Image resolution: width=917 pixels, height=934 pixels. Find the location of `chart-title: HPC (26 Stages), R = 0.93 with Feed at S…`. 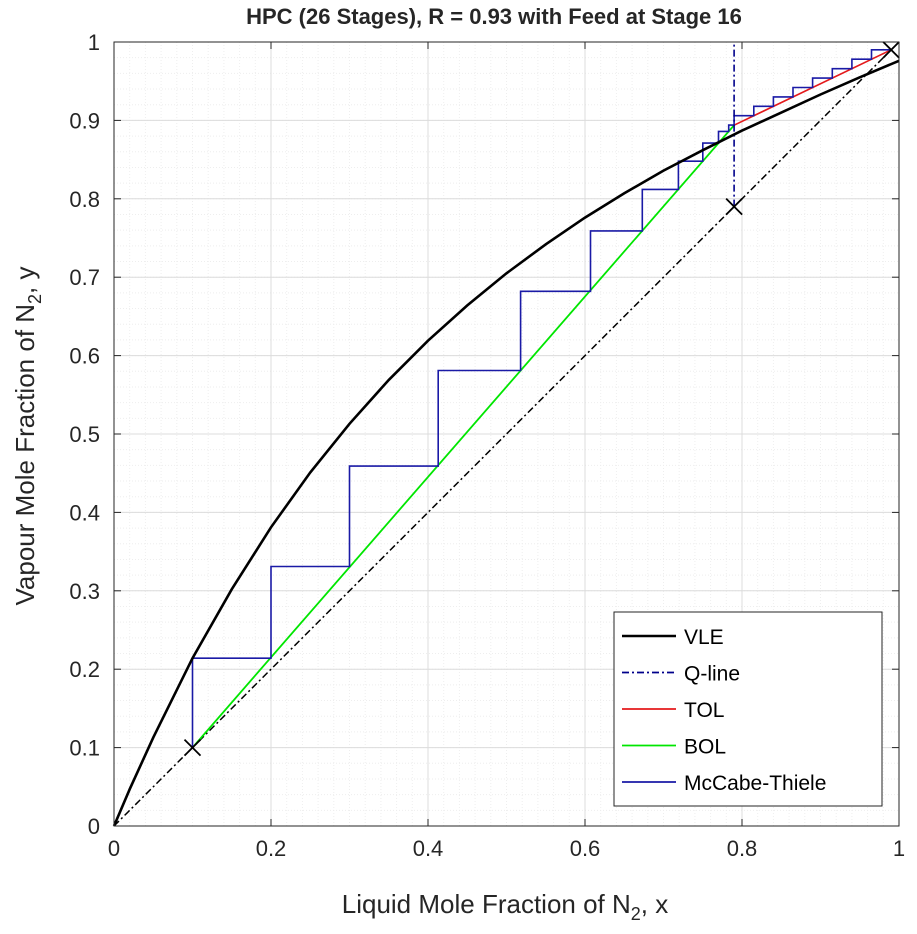

chart-title: HPC (26 Stages), R = 0.93 with Feed at S… is located at coordinates (494, 16).